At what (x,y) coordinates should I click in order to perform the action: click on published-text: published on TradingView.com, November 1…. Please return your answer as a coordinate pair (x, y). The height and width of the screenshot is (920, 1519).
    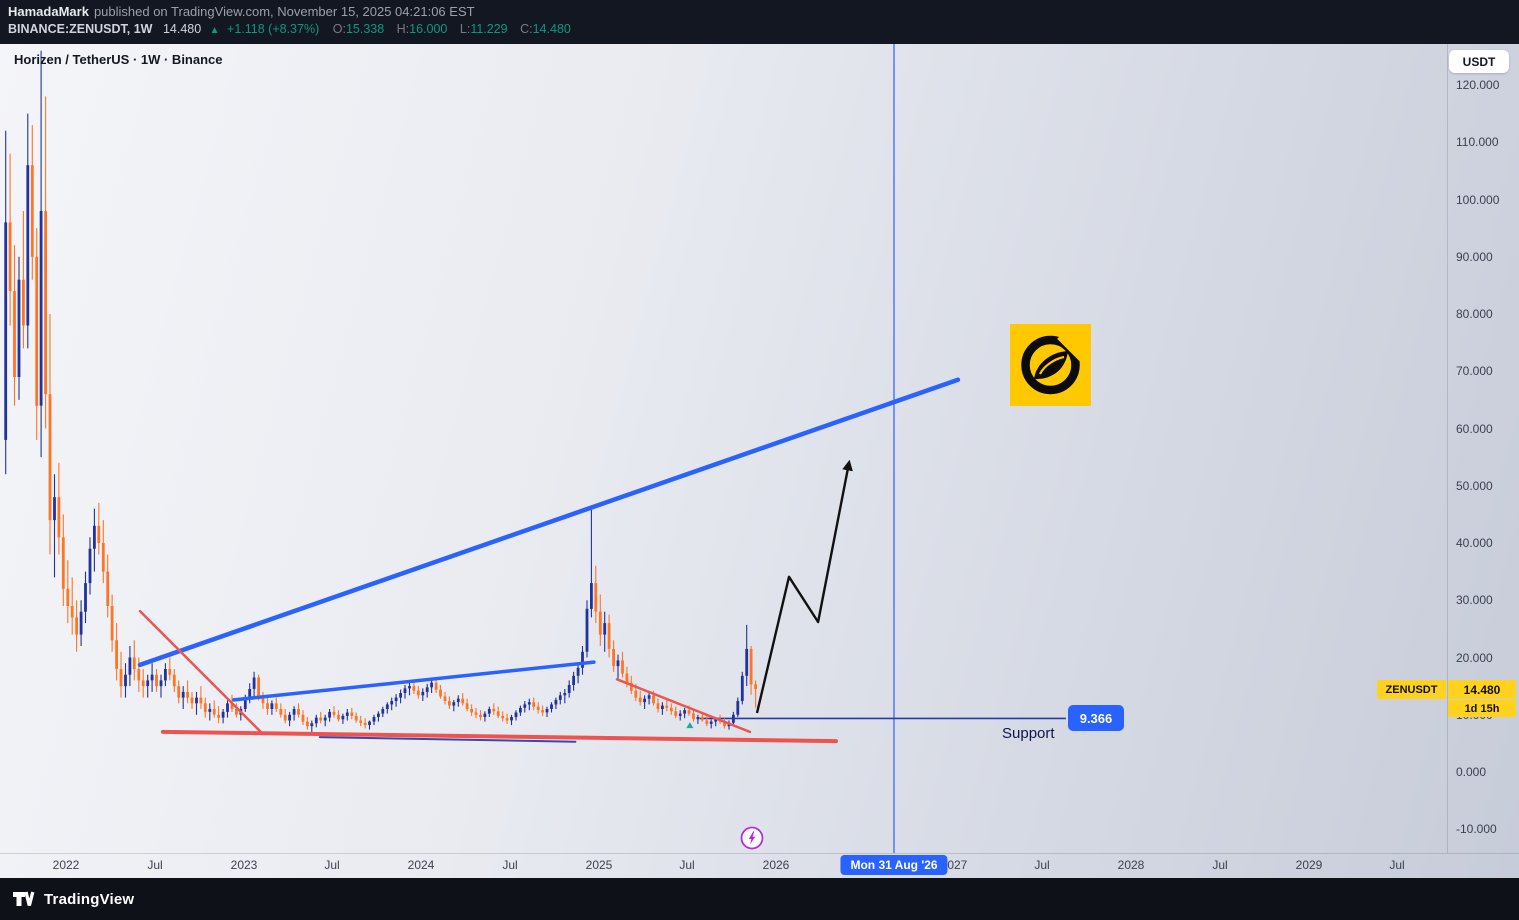
    Looking at the image, I should click on (284, 11).